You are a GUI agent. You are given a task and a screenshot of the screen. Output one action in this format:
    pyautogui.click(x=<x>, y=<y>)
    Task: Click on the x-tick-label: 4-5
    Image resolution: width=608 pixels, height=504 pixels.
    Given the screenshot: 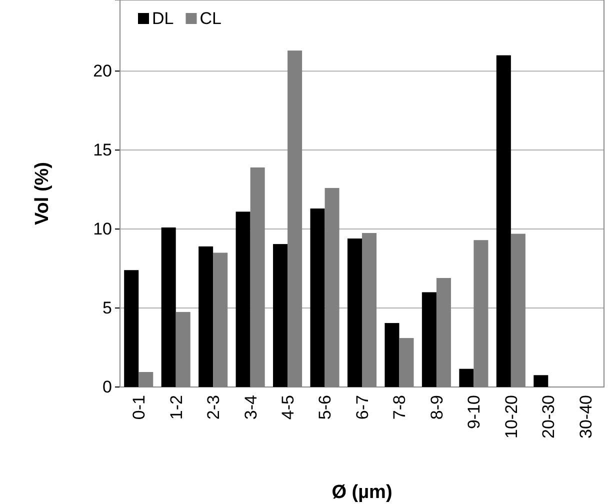 What is the action you would take?
    pyautogui.click(x=288, y=407)
    